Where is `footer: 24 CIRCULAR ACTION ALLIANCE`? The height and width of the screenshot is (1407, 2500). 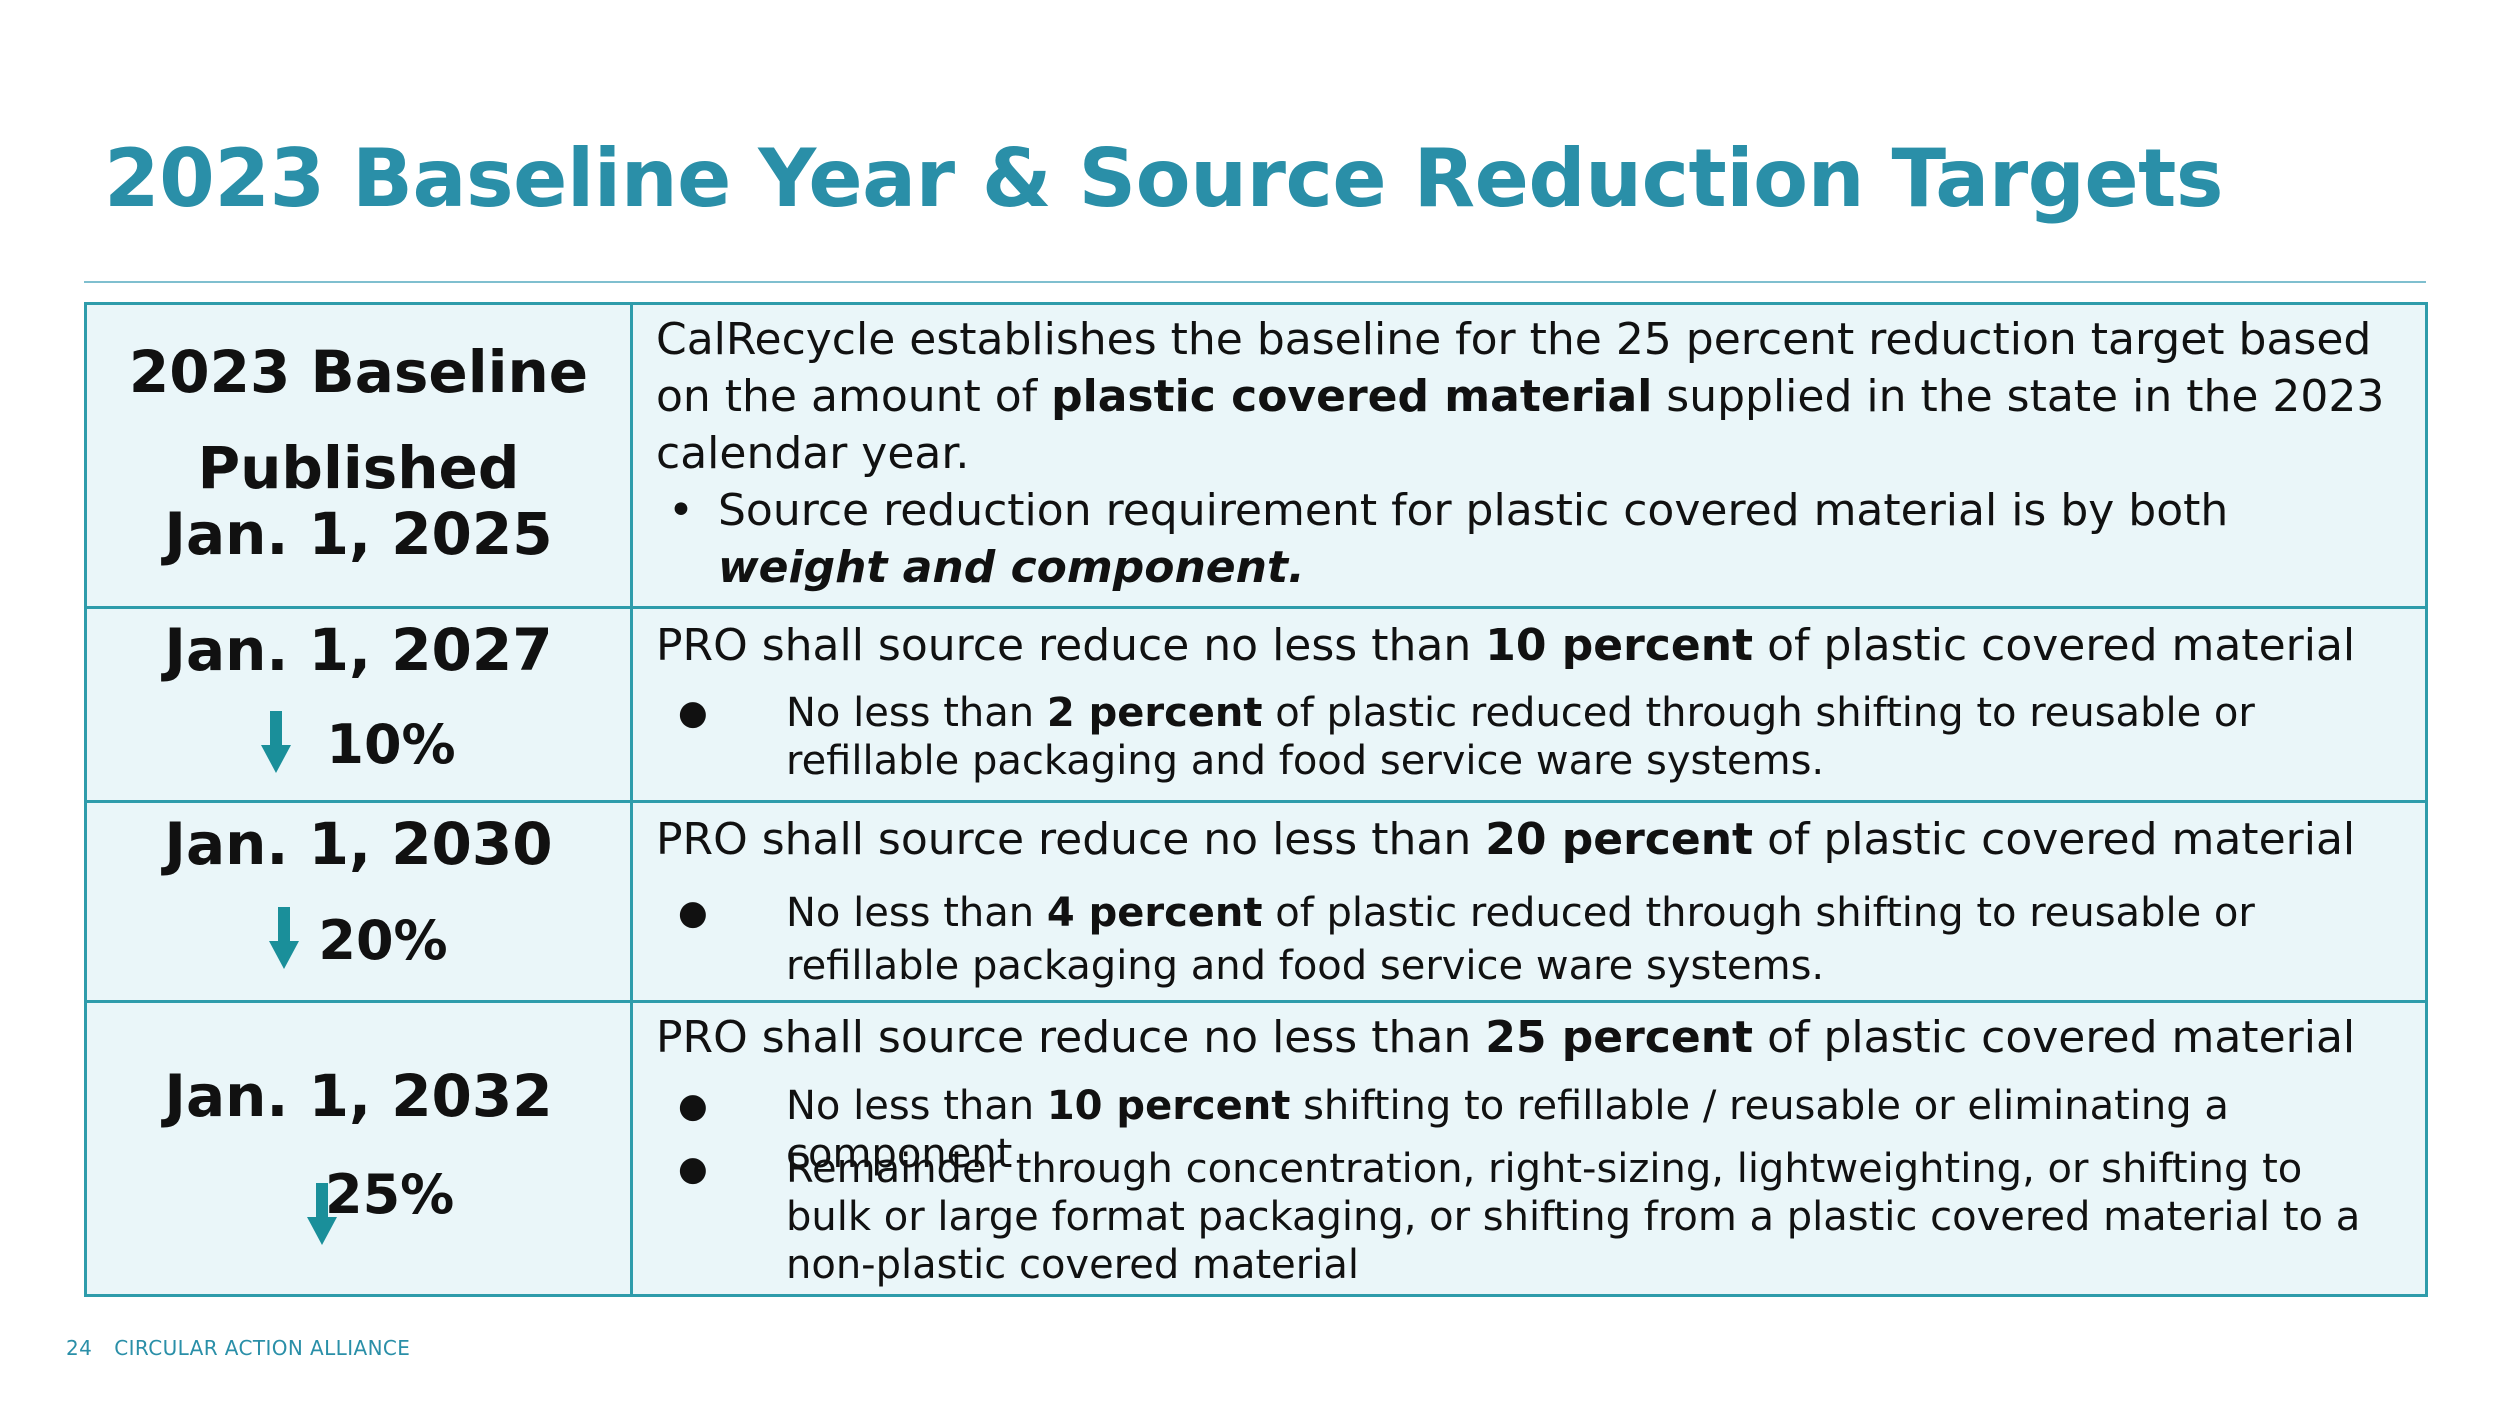 footer: 24 CIRCULAR ACTION ALLIANCE is located at coordinates (238, 1348).